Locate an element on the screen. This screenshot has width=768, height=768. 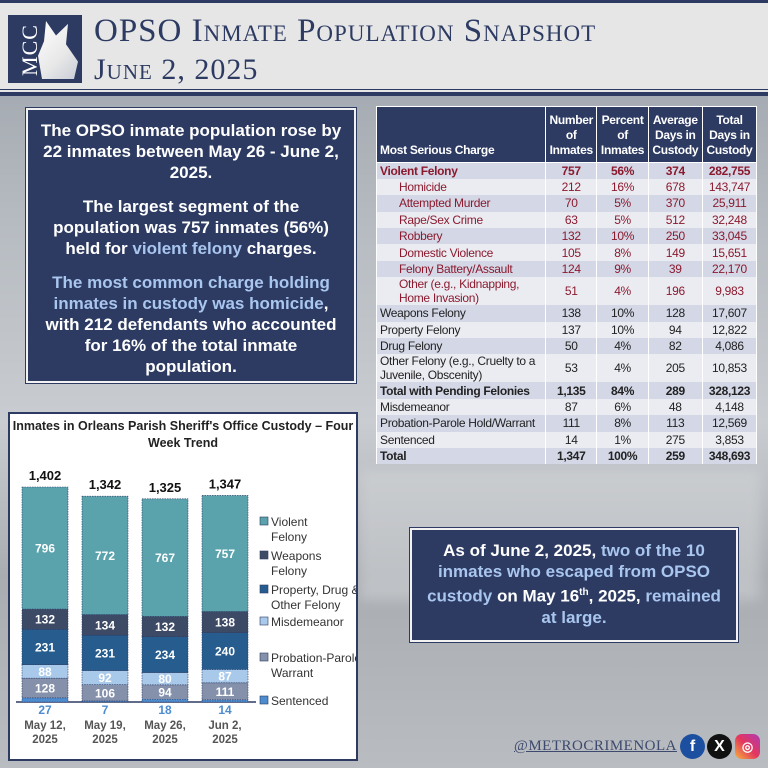
table-row: Misdemeanor 87 6% 48 4,148 is located at coordinates (567, 407).